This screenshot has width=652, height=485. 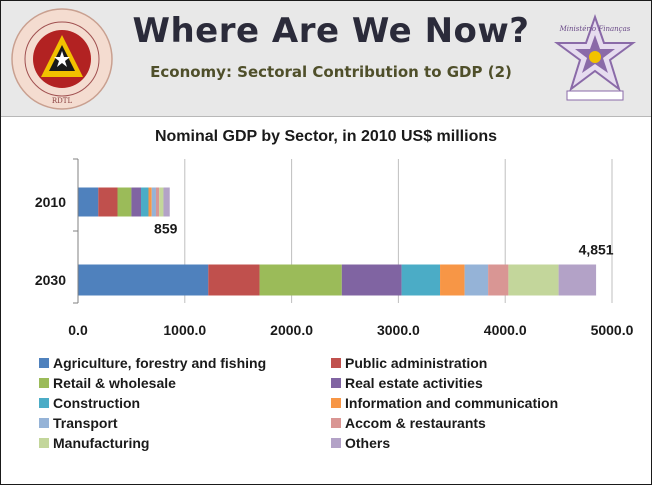 What do you see at coordinates (451, 403) in the screenshot?
I see `legend-label: Information and communication` at bounding box center [451, 403].